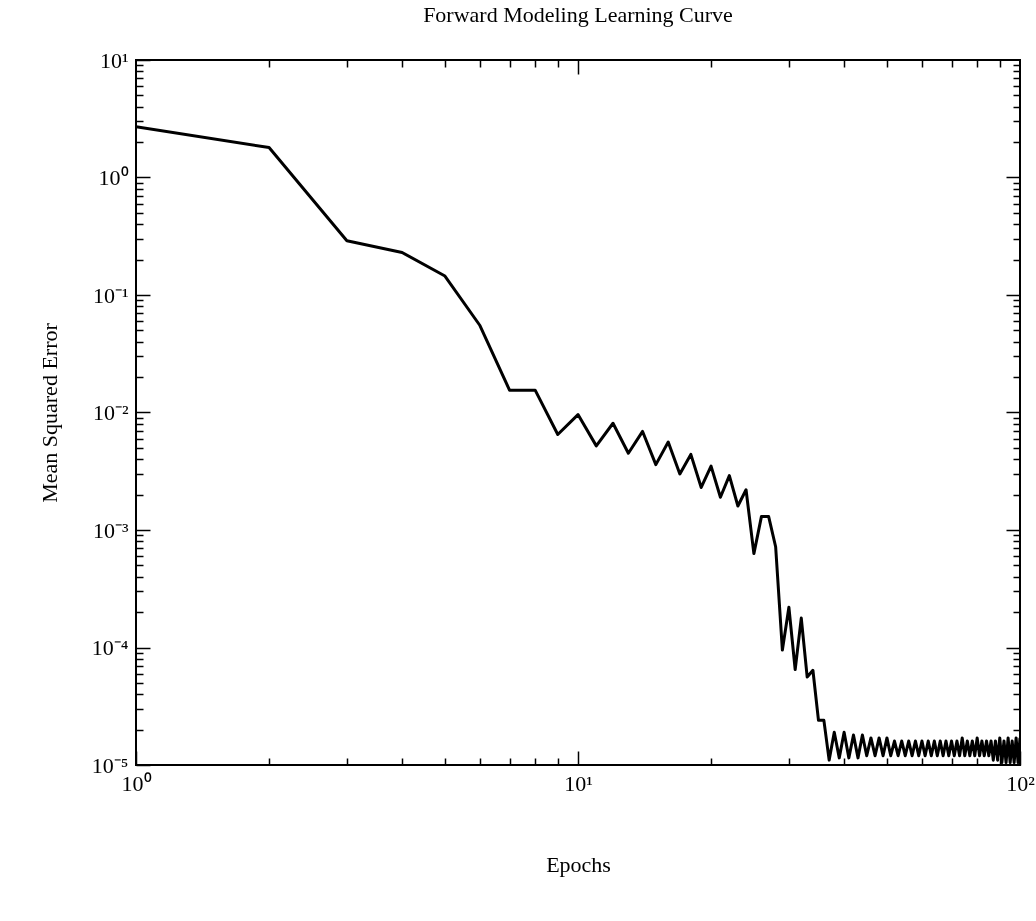  I want to click on y-tick-label: 10⁻⁴, so click(110, 647).